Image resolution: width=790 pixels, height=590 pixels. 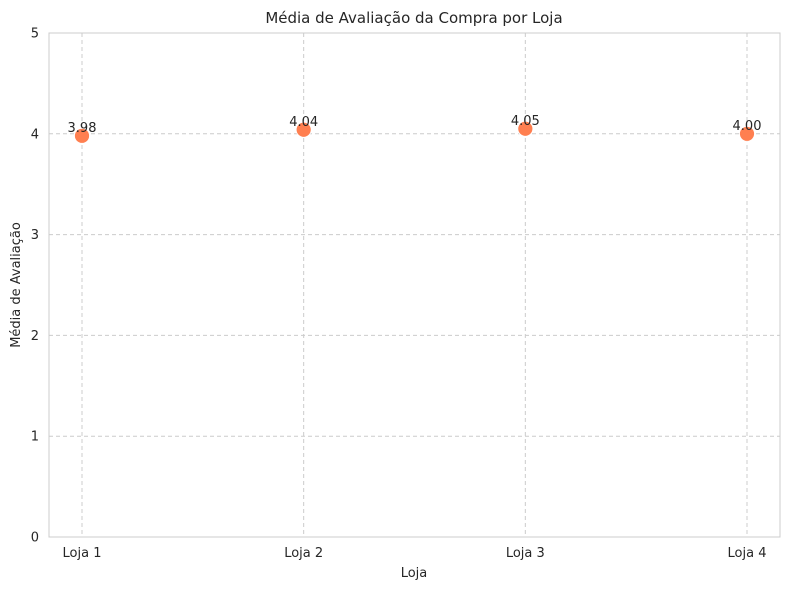 I want to click on data-label: 4.04, so click(x=303, y=122).